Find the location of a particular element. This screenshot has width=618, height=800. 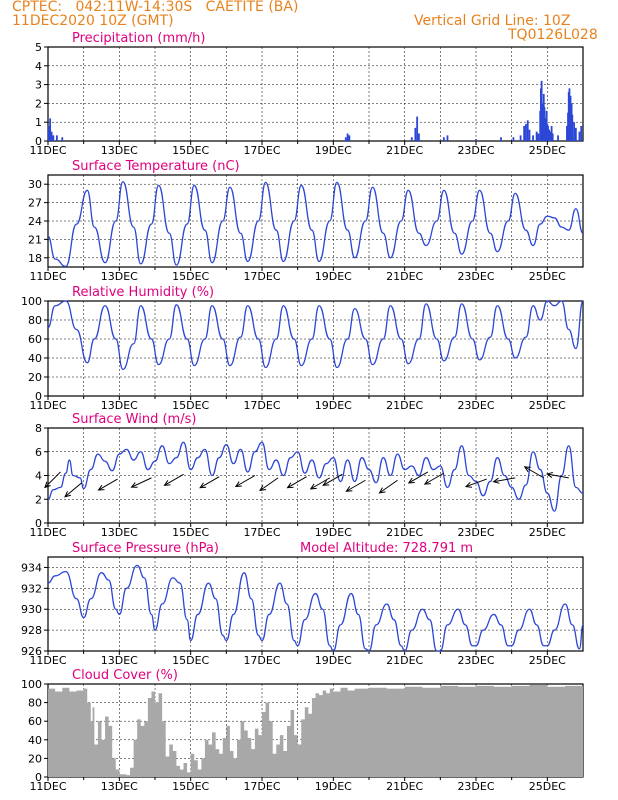

y-tick-label: 5 is located at coordinates (38, 47).